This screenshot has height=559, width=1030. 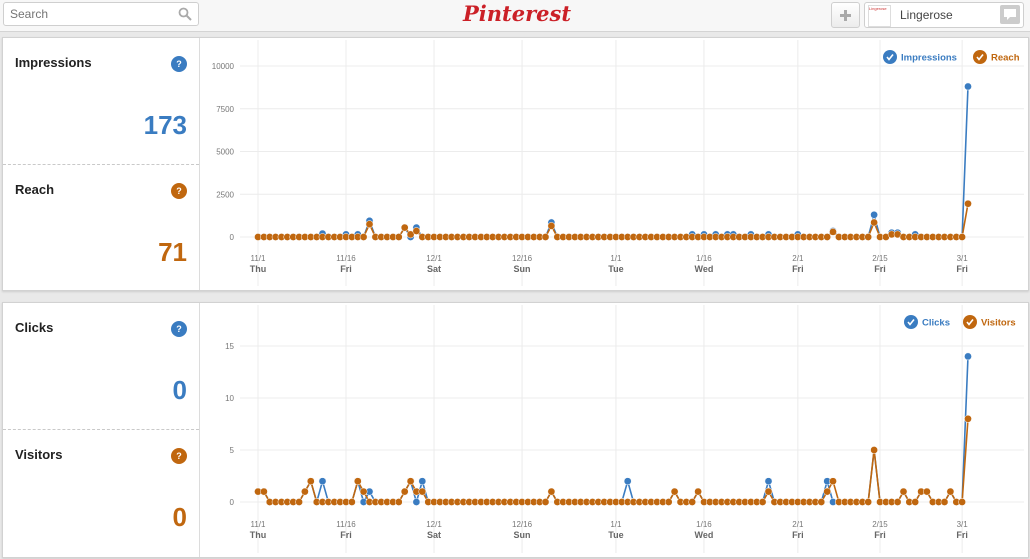 I want to click on x-tick-weekday: Thu, so click(x=258, y=535).